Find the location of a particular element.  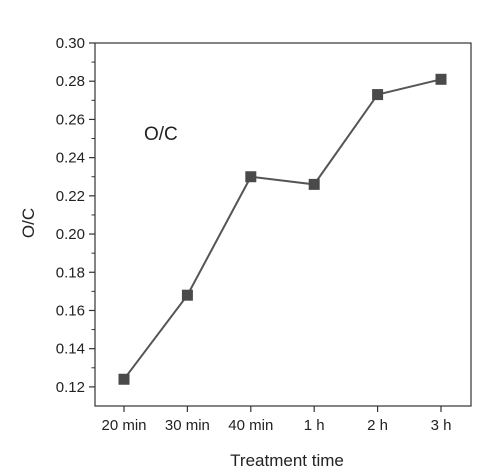

y-tick-label: 0.18 is located at coordinates (70, 272).